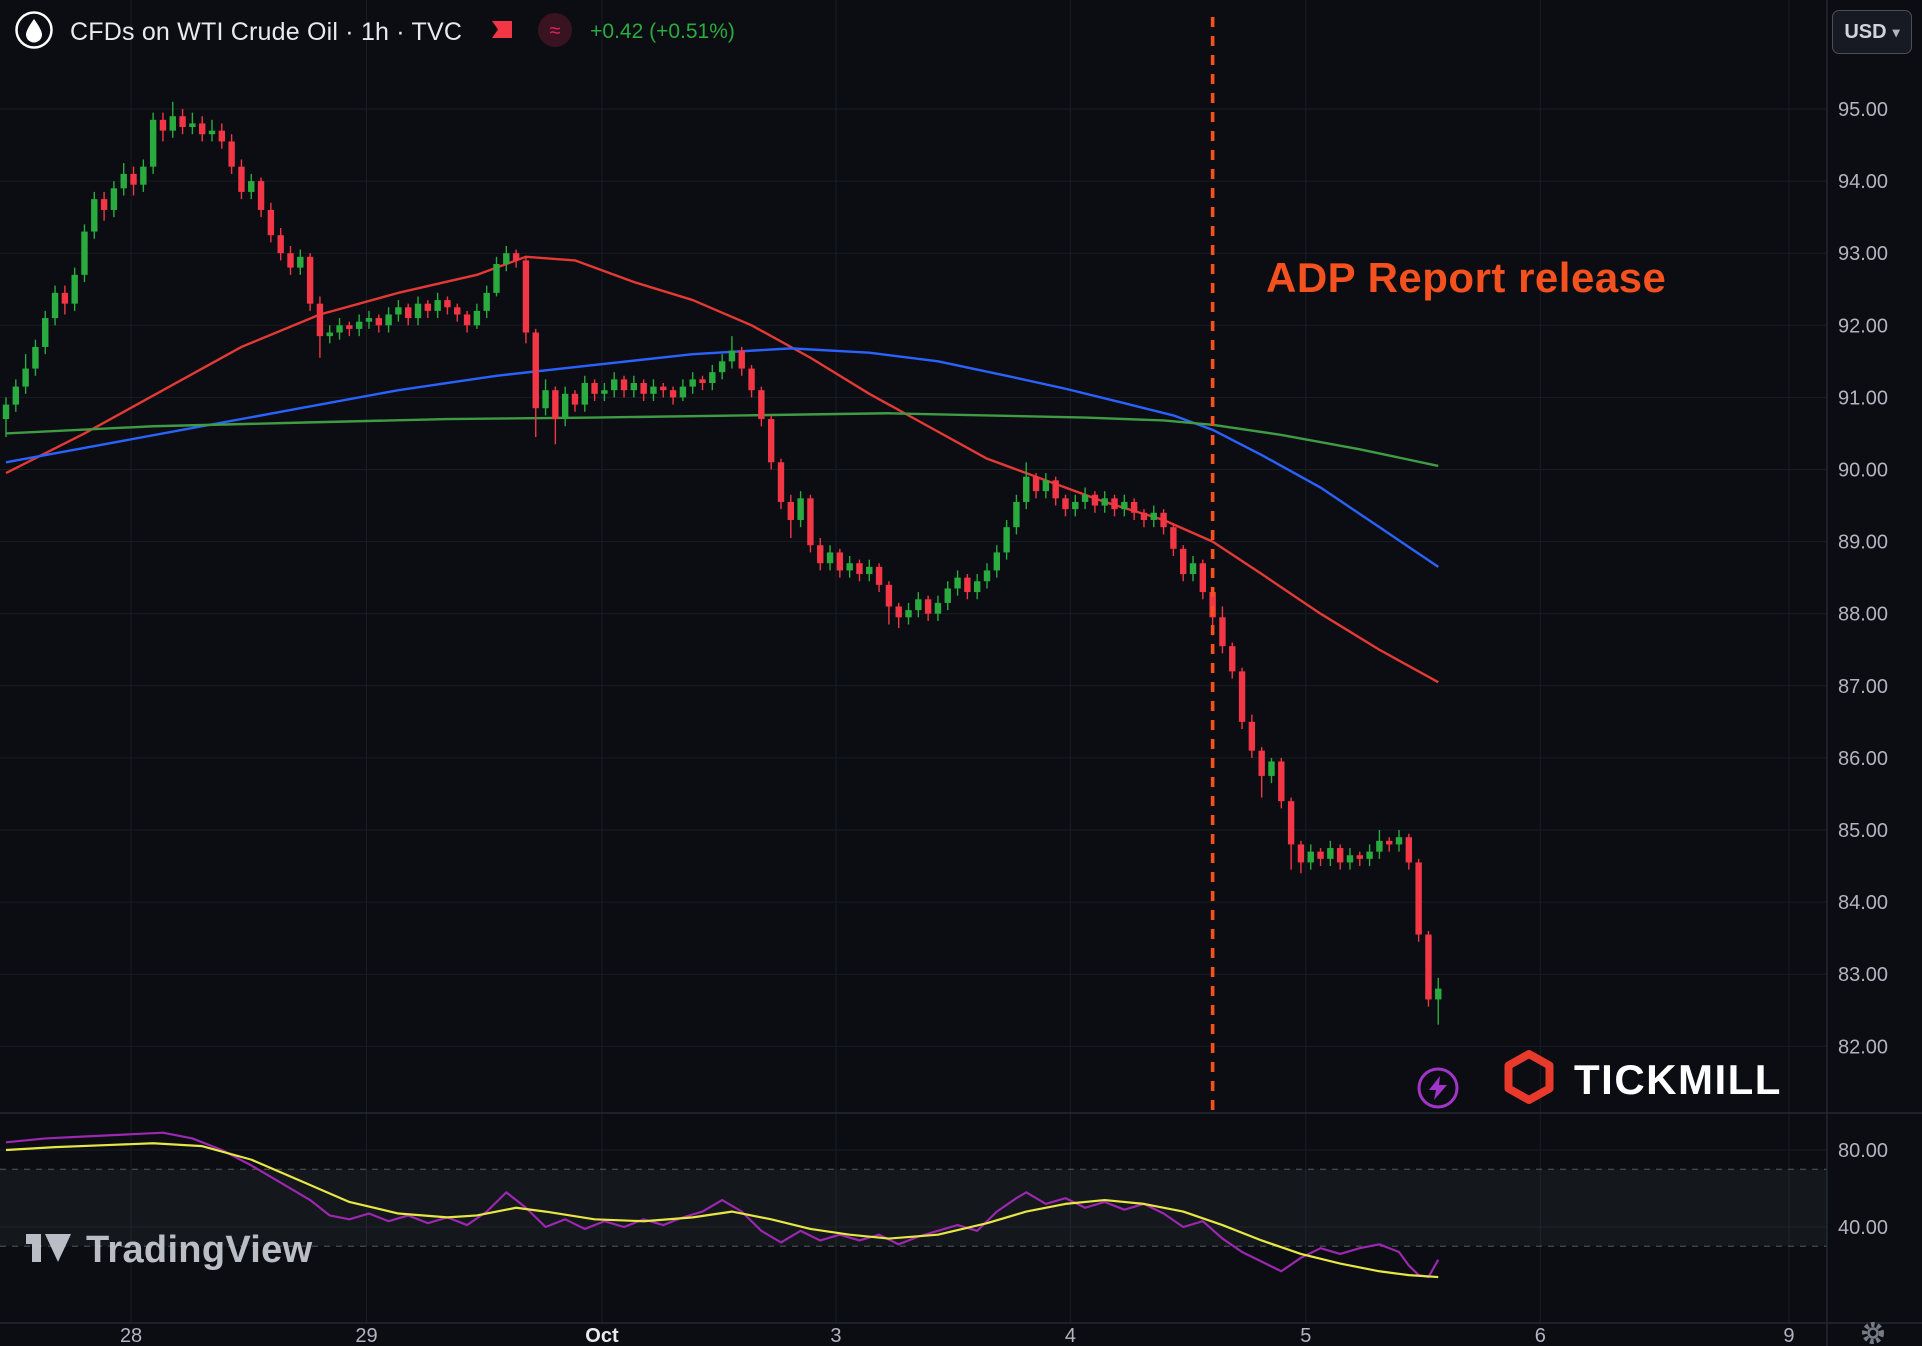 The height and width of the screenshot is (1346, 1922). I want to click on symbol-title: CFDs on WTI Crude Oil · 1h · TVC, so click(266, 31).